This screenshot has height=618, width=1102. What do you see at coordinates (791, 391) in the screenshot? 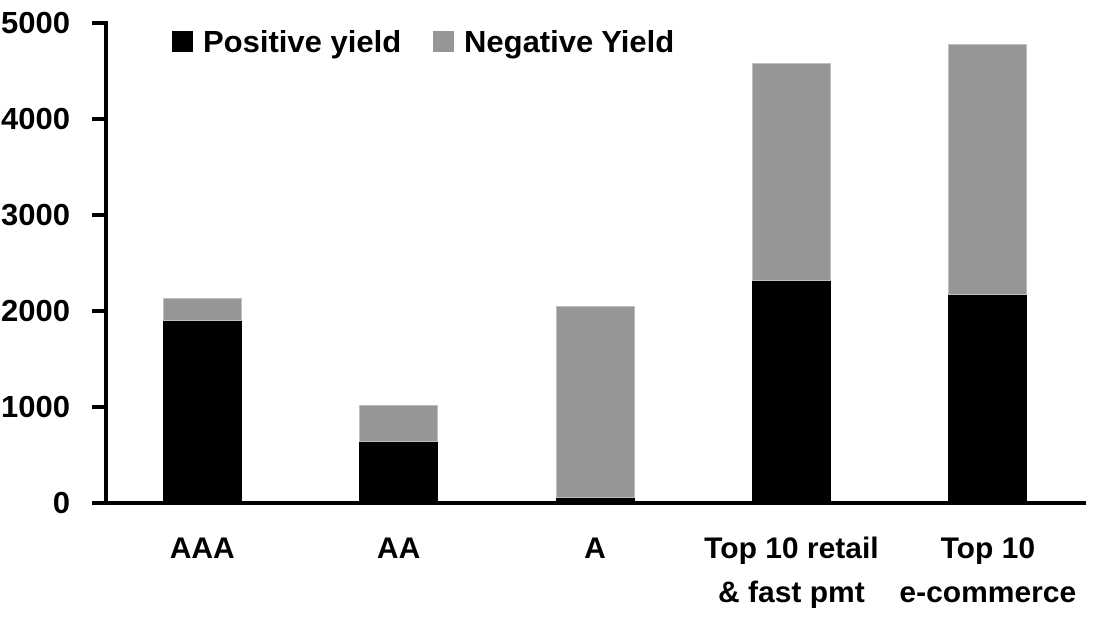
I see `bar-positive-top-10-retail-fast-pmt` at bounding box center [791, 391].